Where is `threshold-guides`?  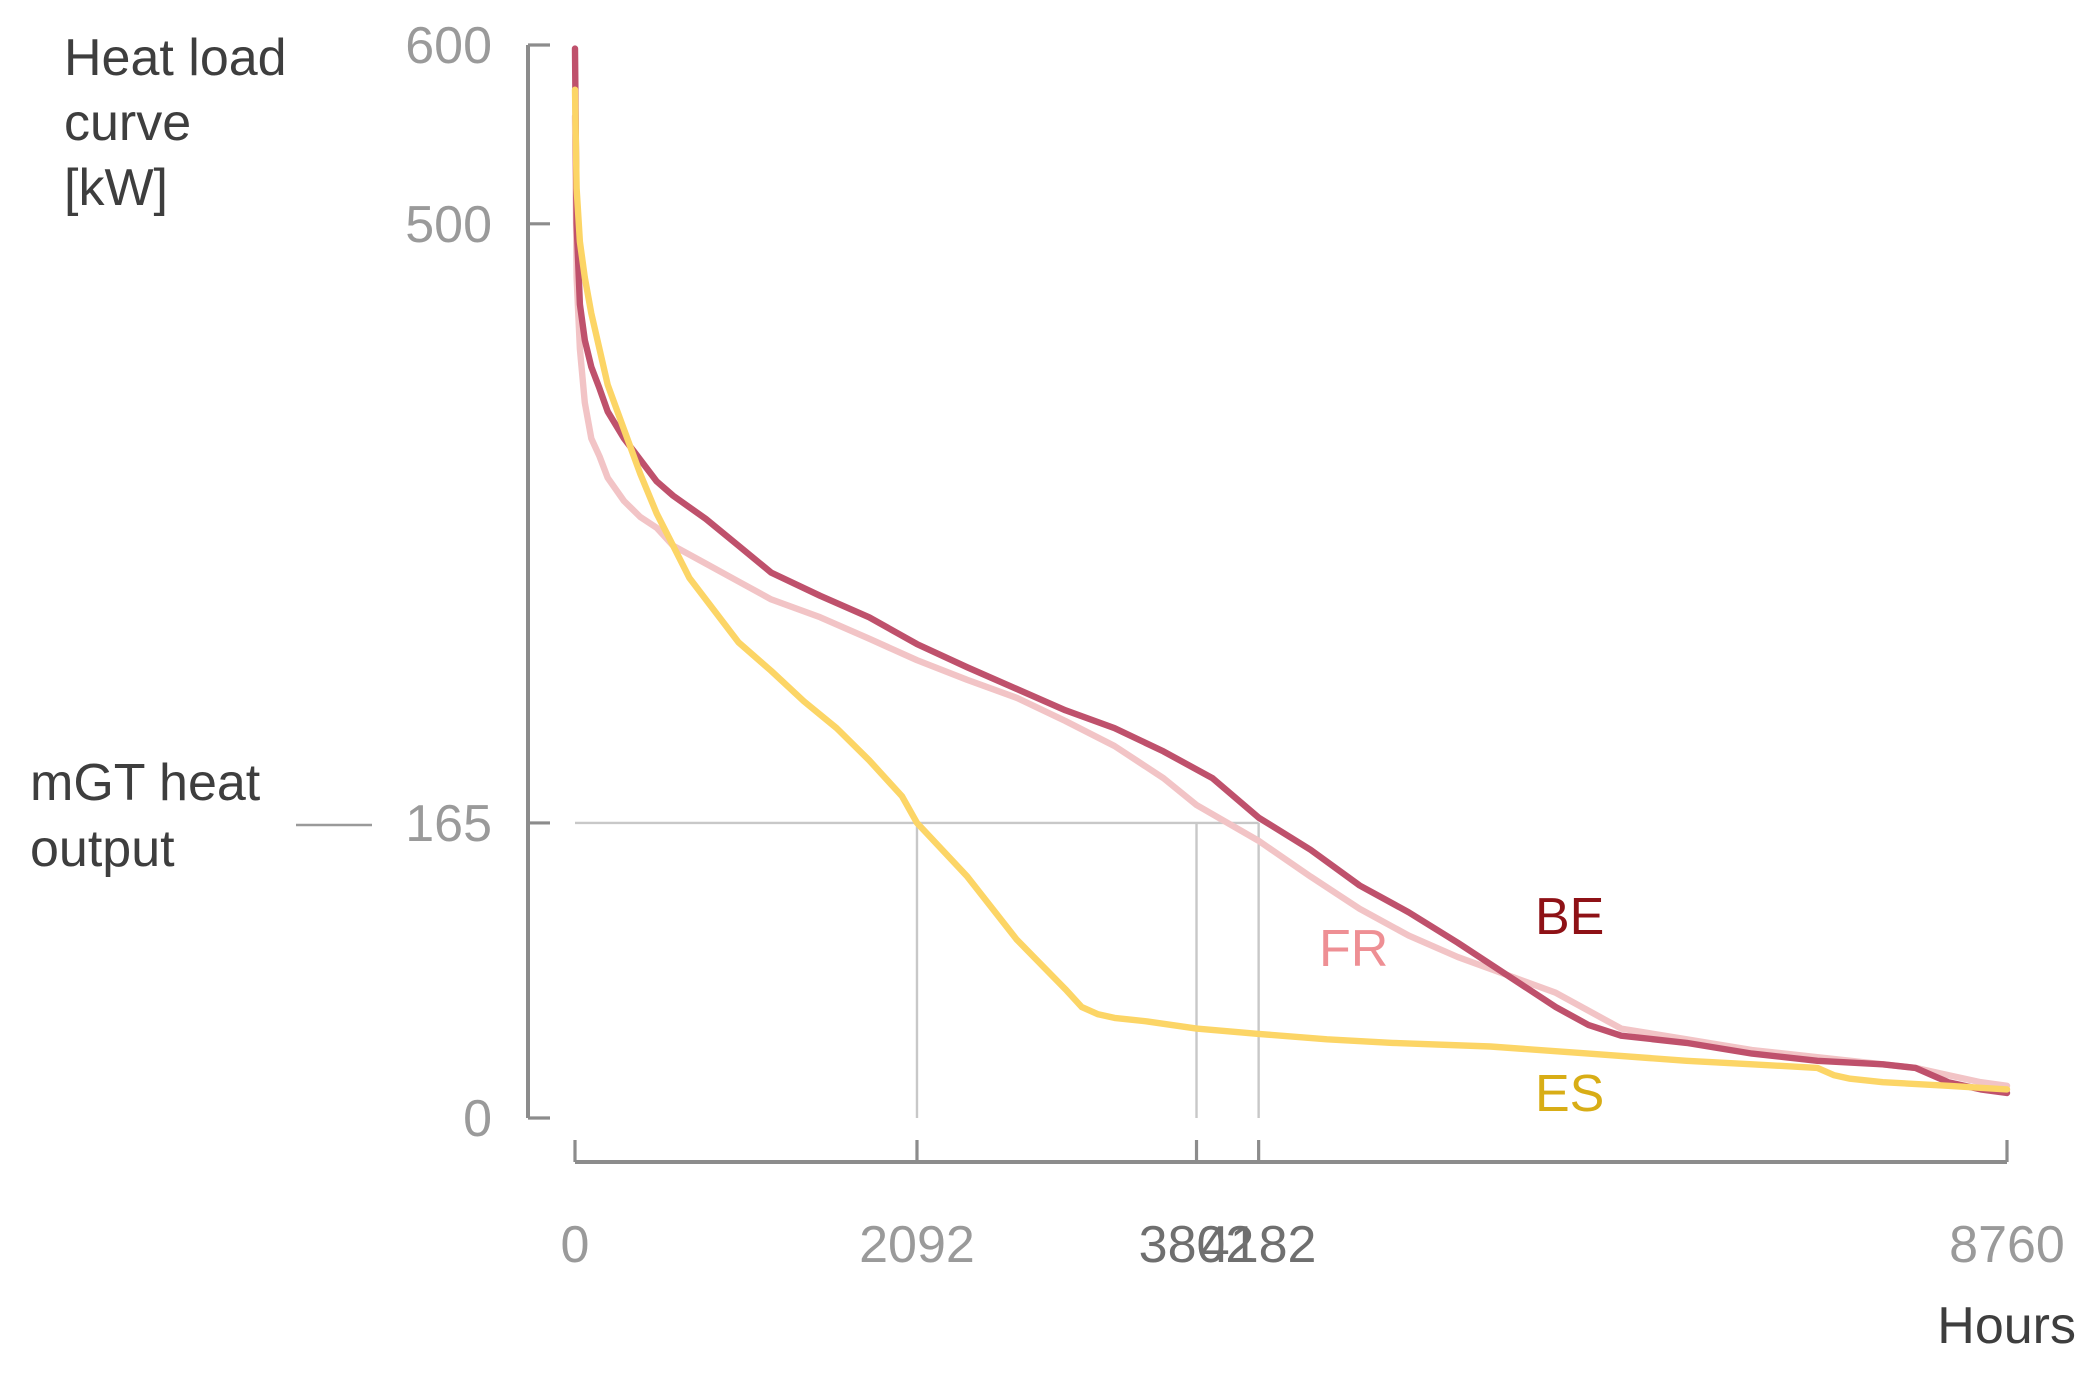 threshold-guides is located at coordinates (917, 969).